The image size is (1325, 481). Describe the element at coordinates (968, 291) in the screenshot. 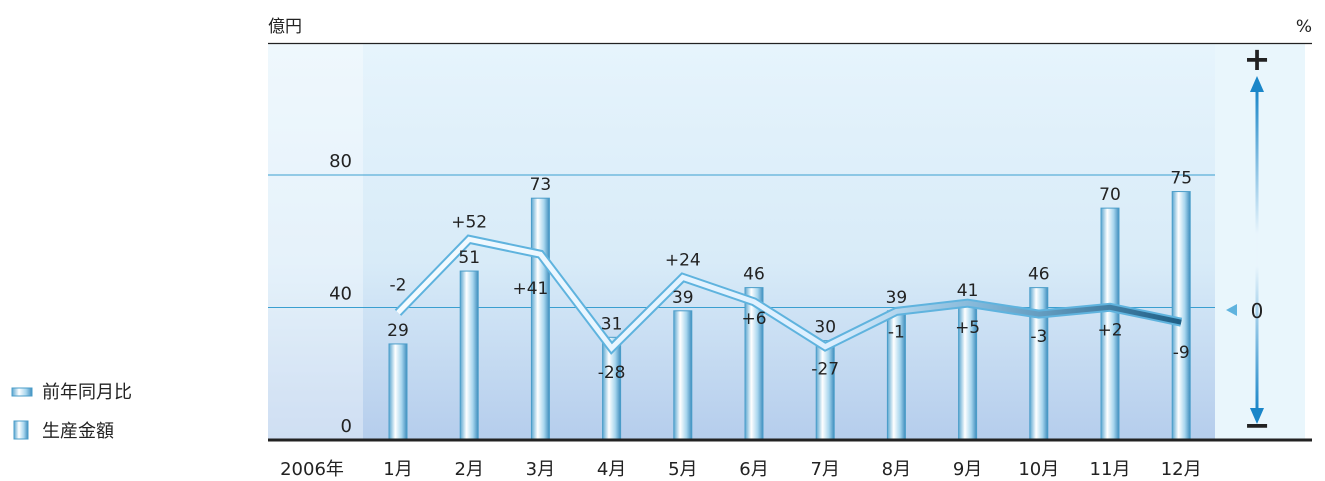

I see `bar-value-label: 41` at that location.